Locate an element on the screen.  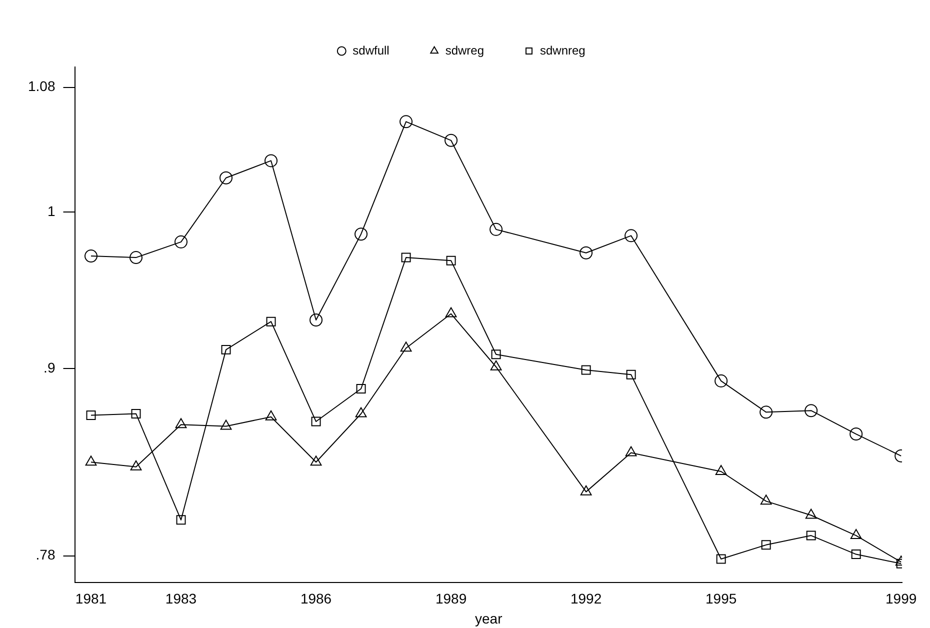
y-tick-label: 1.08 is located at coordinates (42, 86).